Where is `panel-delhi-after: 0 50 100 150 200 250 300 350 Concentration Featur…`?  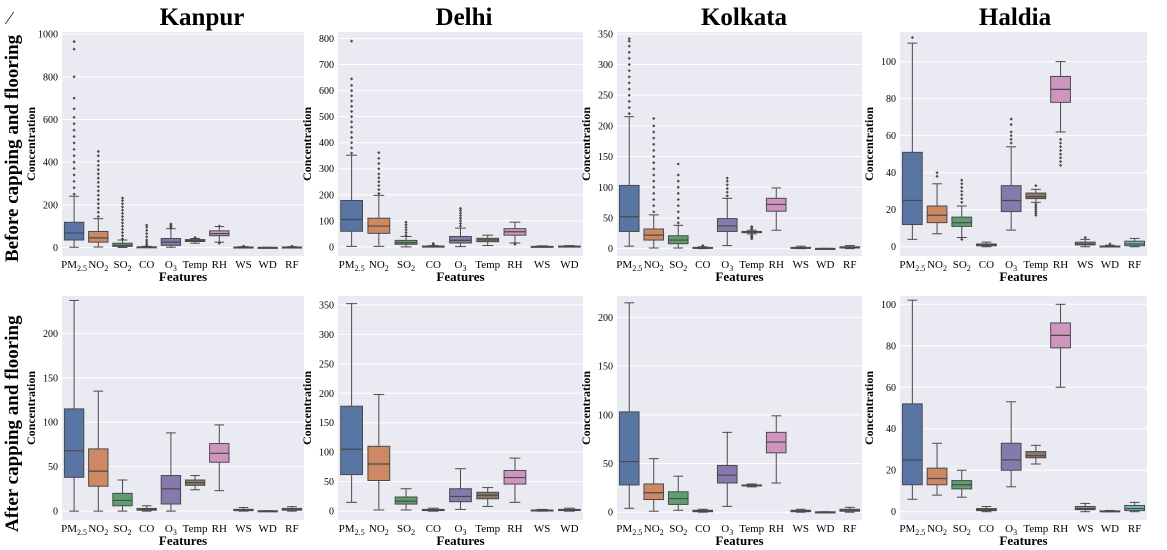
panel-delhi-after: 0 50 100 150 200 250 300 350 Concentration Featur… is located at coordinates (441, 422).